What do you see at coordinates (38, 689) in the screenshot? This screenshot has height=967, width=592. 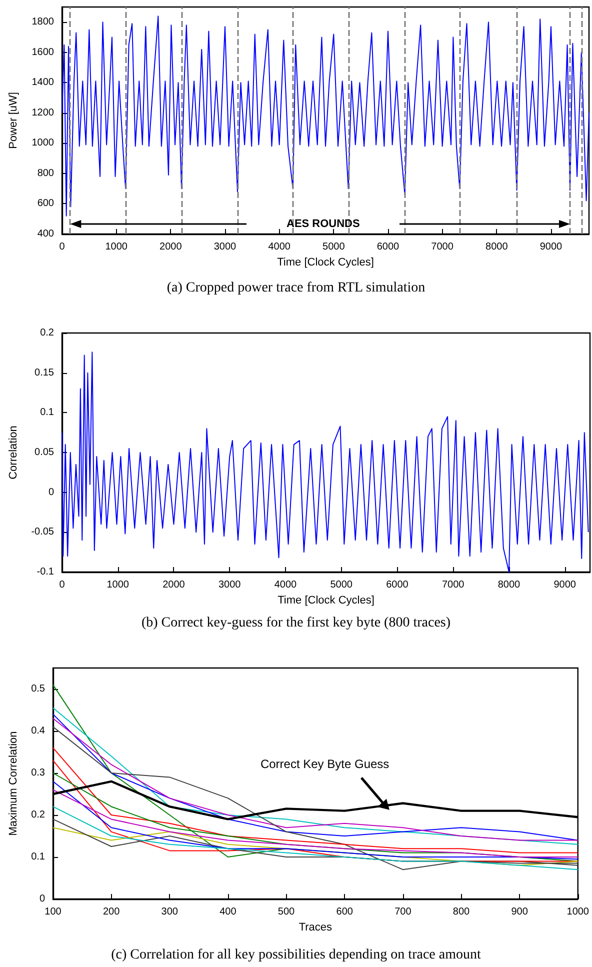 I see `y-tick-label: 0.5` at bounding box center [38, 689].